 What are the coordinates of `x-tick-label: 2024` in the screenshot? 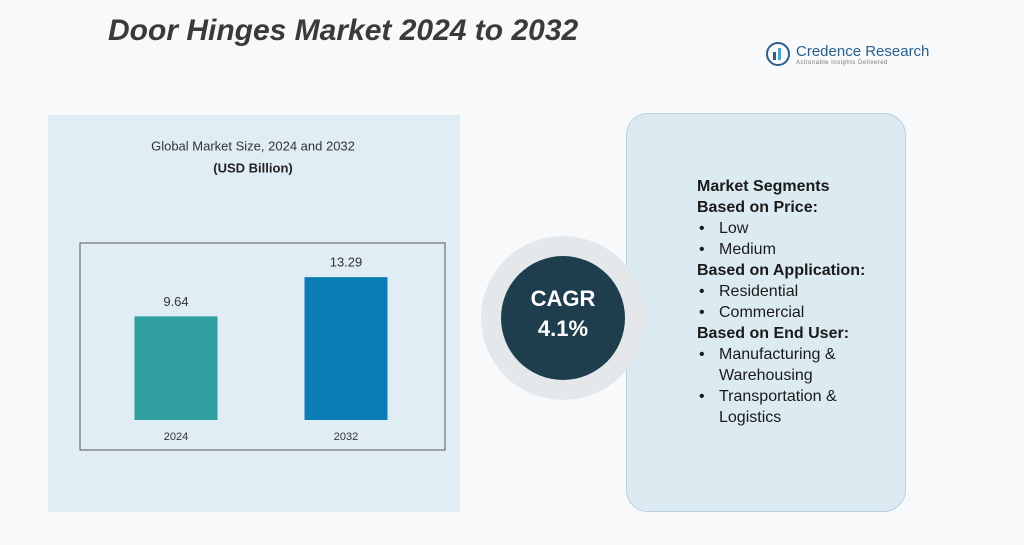 It's located at (176, 437).